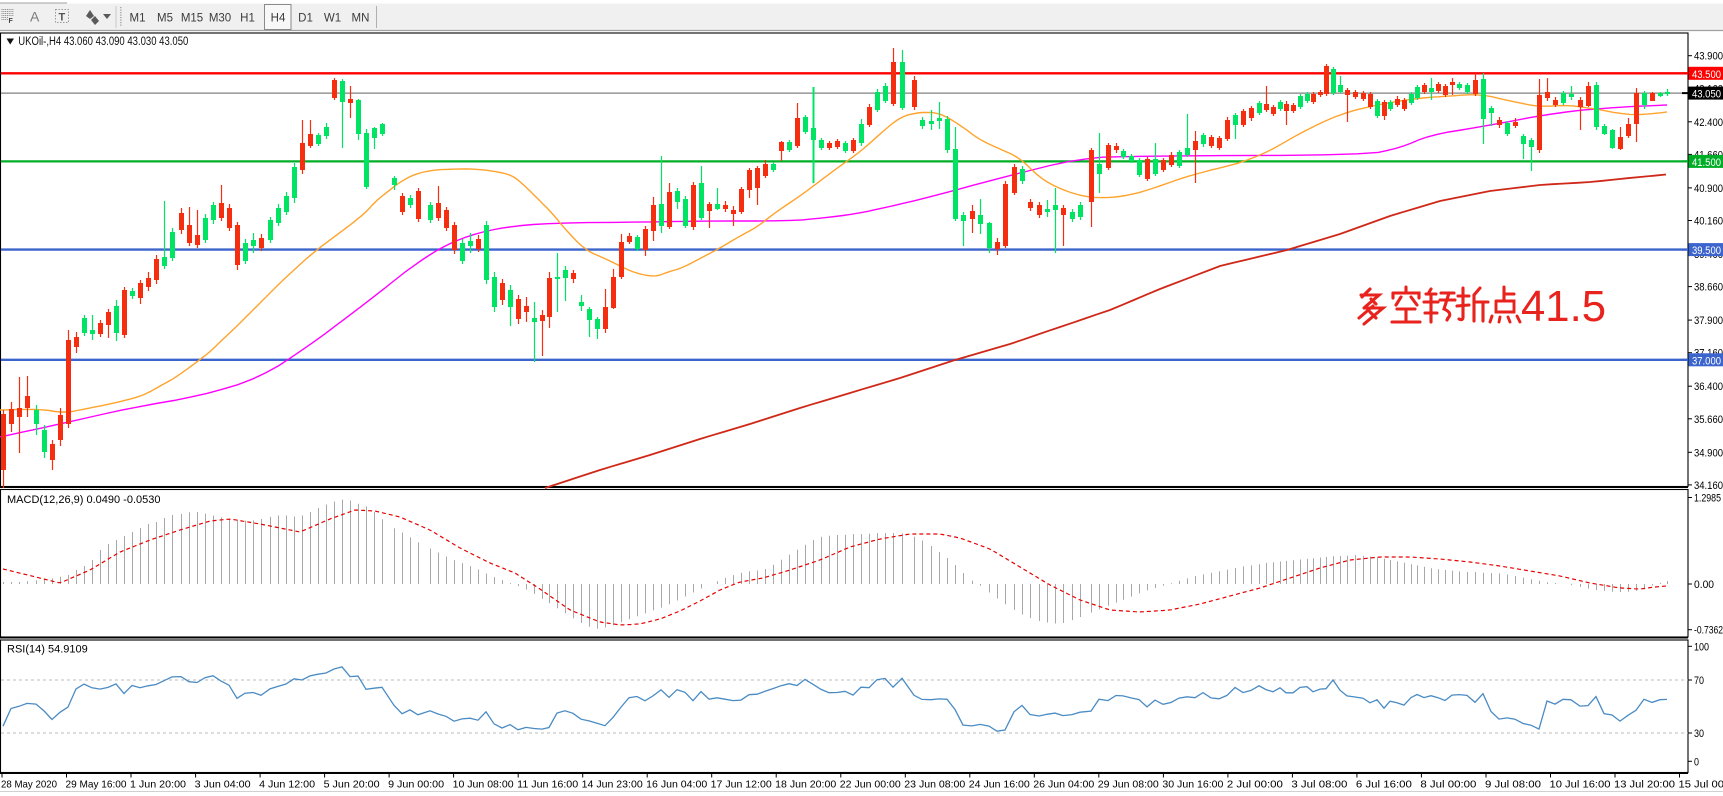 The width and height of the screenshot is (1723, 796). Describe the element at coordinates (247, 19) in the screenshot. I see `svg-text: H1` at that location.